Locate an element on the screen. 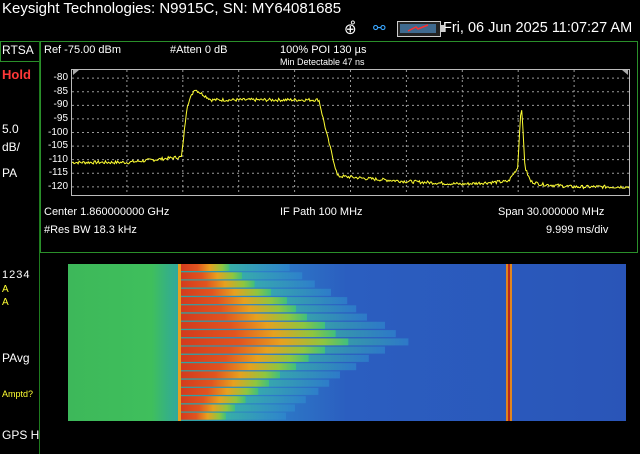 This screenshot has height=454, width=640. detector-label: PA is located at coordinates (10, 173).